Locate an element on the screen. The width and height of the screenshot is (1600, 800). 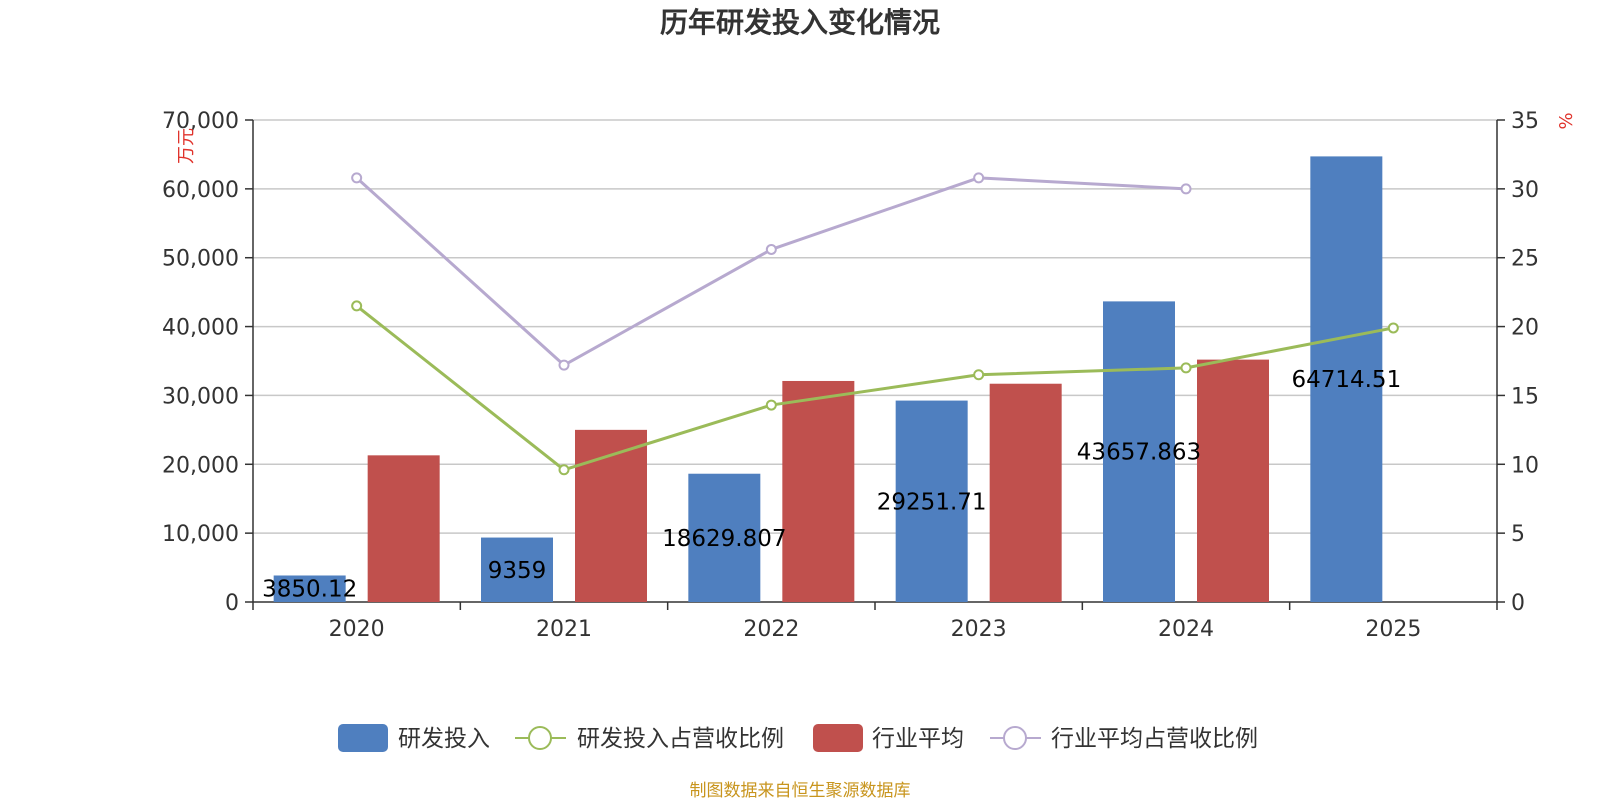
legend-swatch-industry-average is located at coordinates (838, 738).